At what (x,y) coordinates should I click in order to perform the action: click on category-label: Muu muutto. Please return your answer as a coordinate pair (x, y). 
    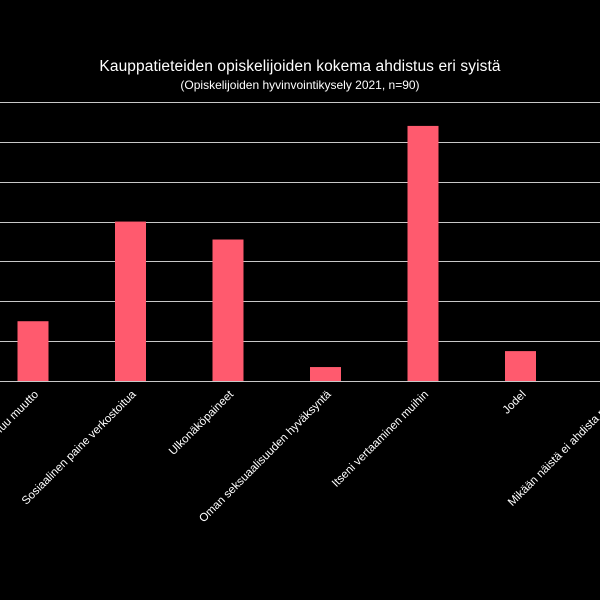
    Looking at the image, I should click on (20, 414).